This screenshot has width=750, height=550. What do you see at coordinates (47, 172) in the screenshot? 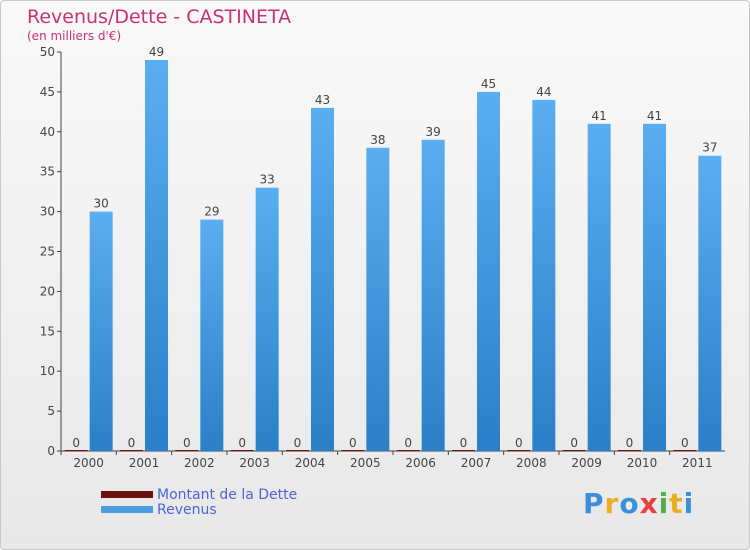
I see `y-tick-label: 35` at bounding box center [47, 172].